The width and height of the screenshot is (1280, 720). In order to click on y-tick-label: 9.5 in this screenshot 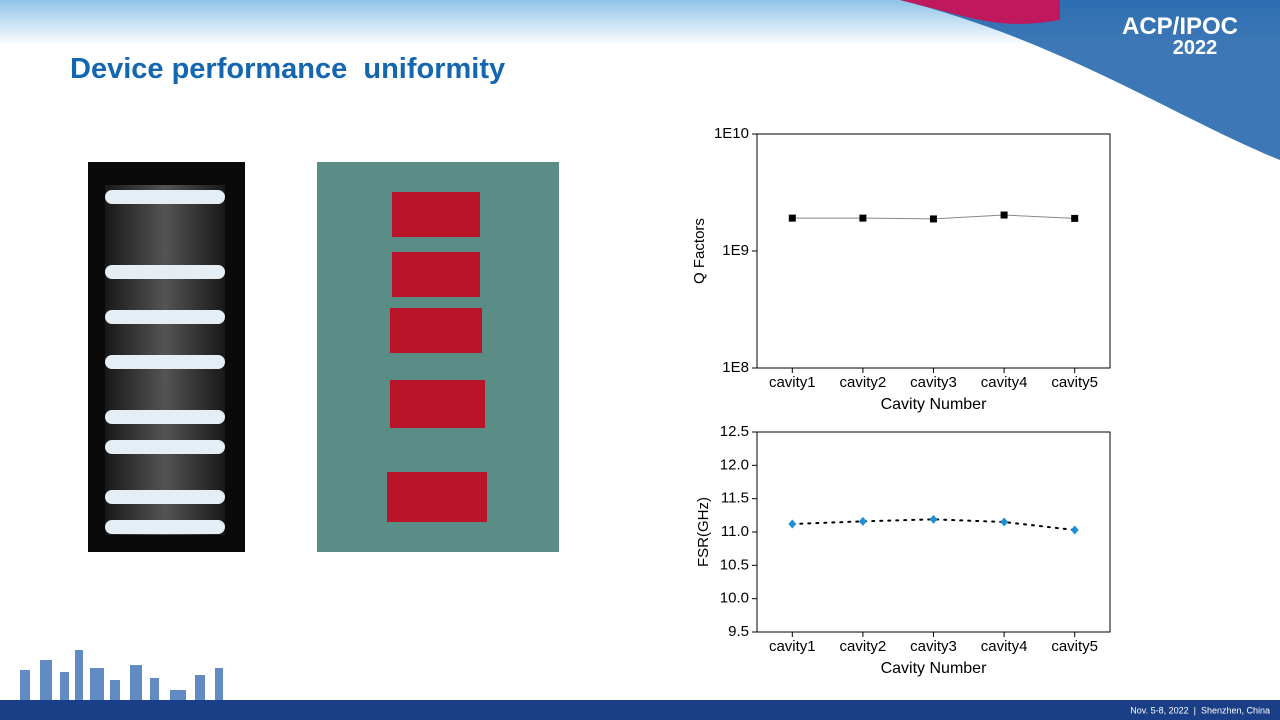, I will do `click(738, 631)`.